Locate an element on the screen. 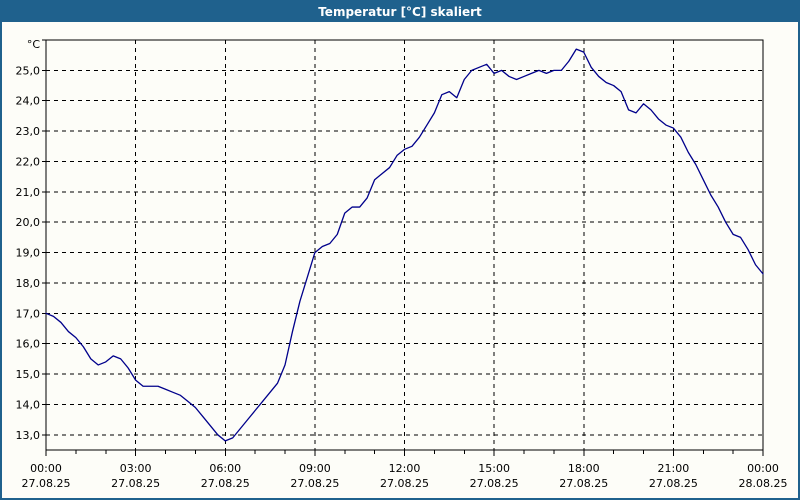 The width and height of the screenshot is (800, 500). x-axis-time-label: 15:00 is located at coordinates (494, 468).